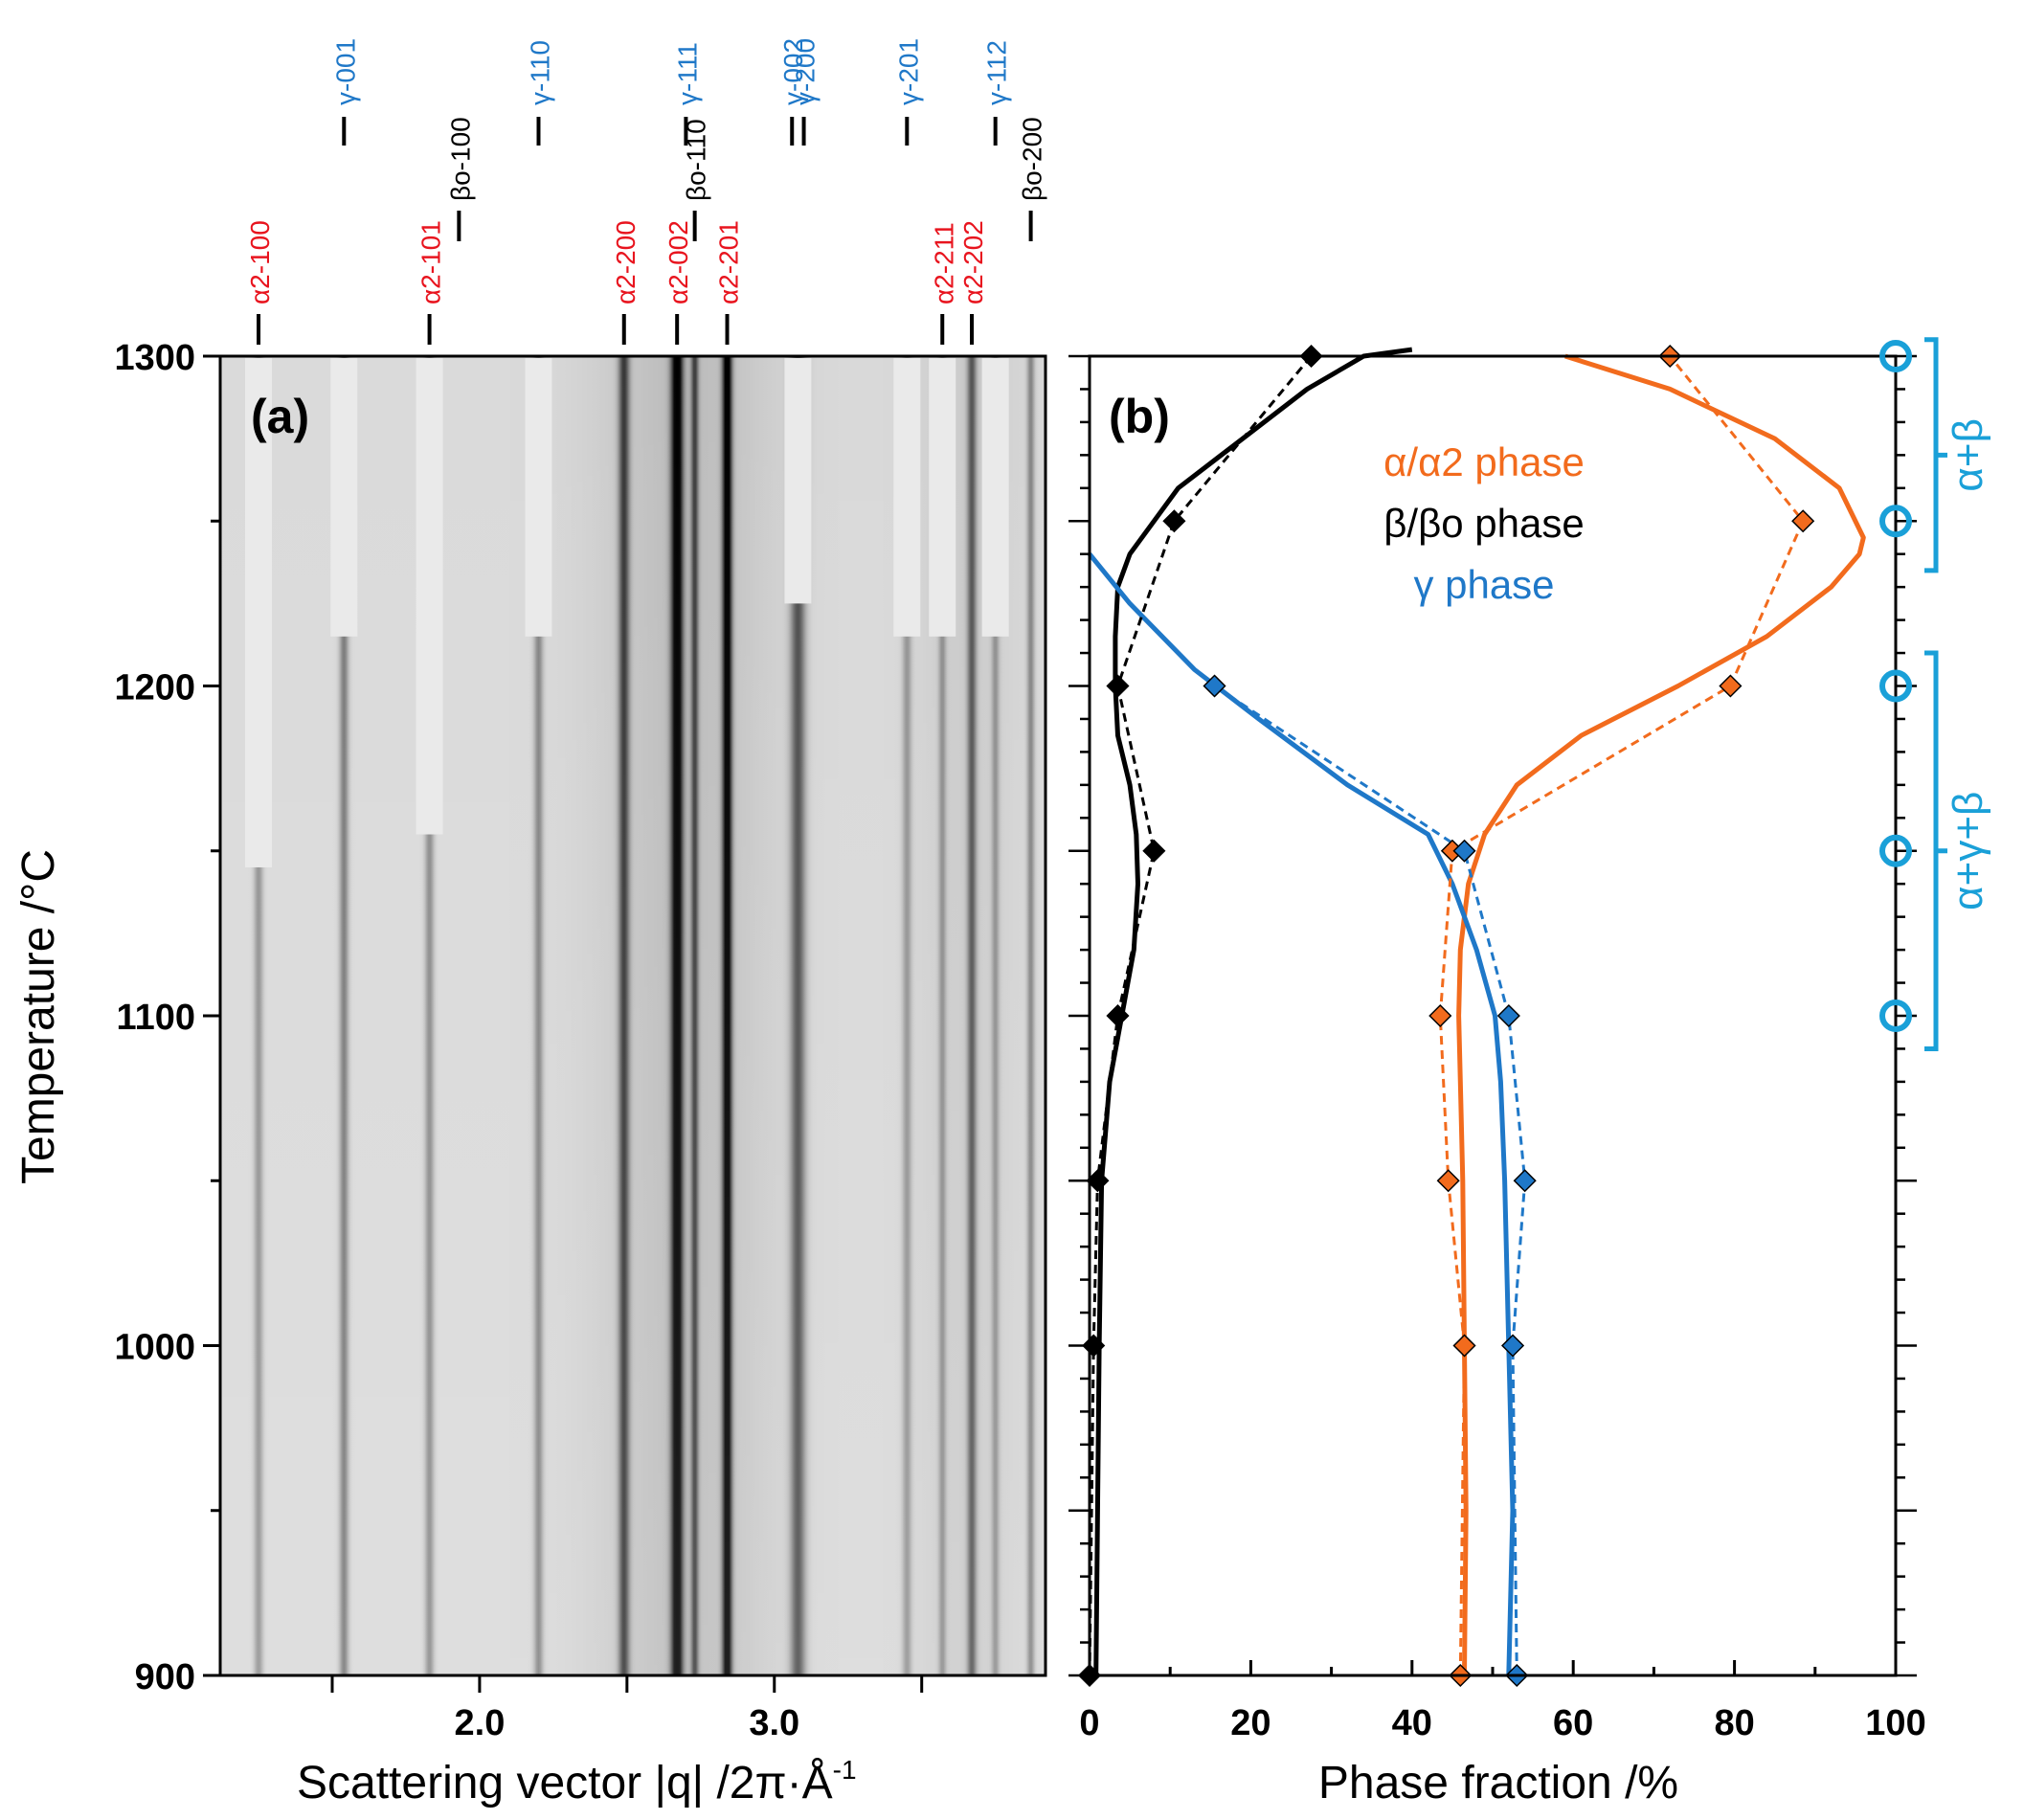 The image size is (2024, 1820). Describe the element at coordinates (154, 688) in the screenshot. I see `y-tick-label: 1200` at that location.